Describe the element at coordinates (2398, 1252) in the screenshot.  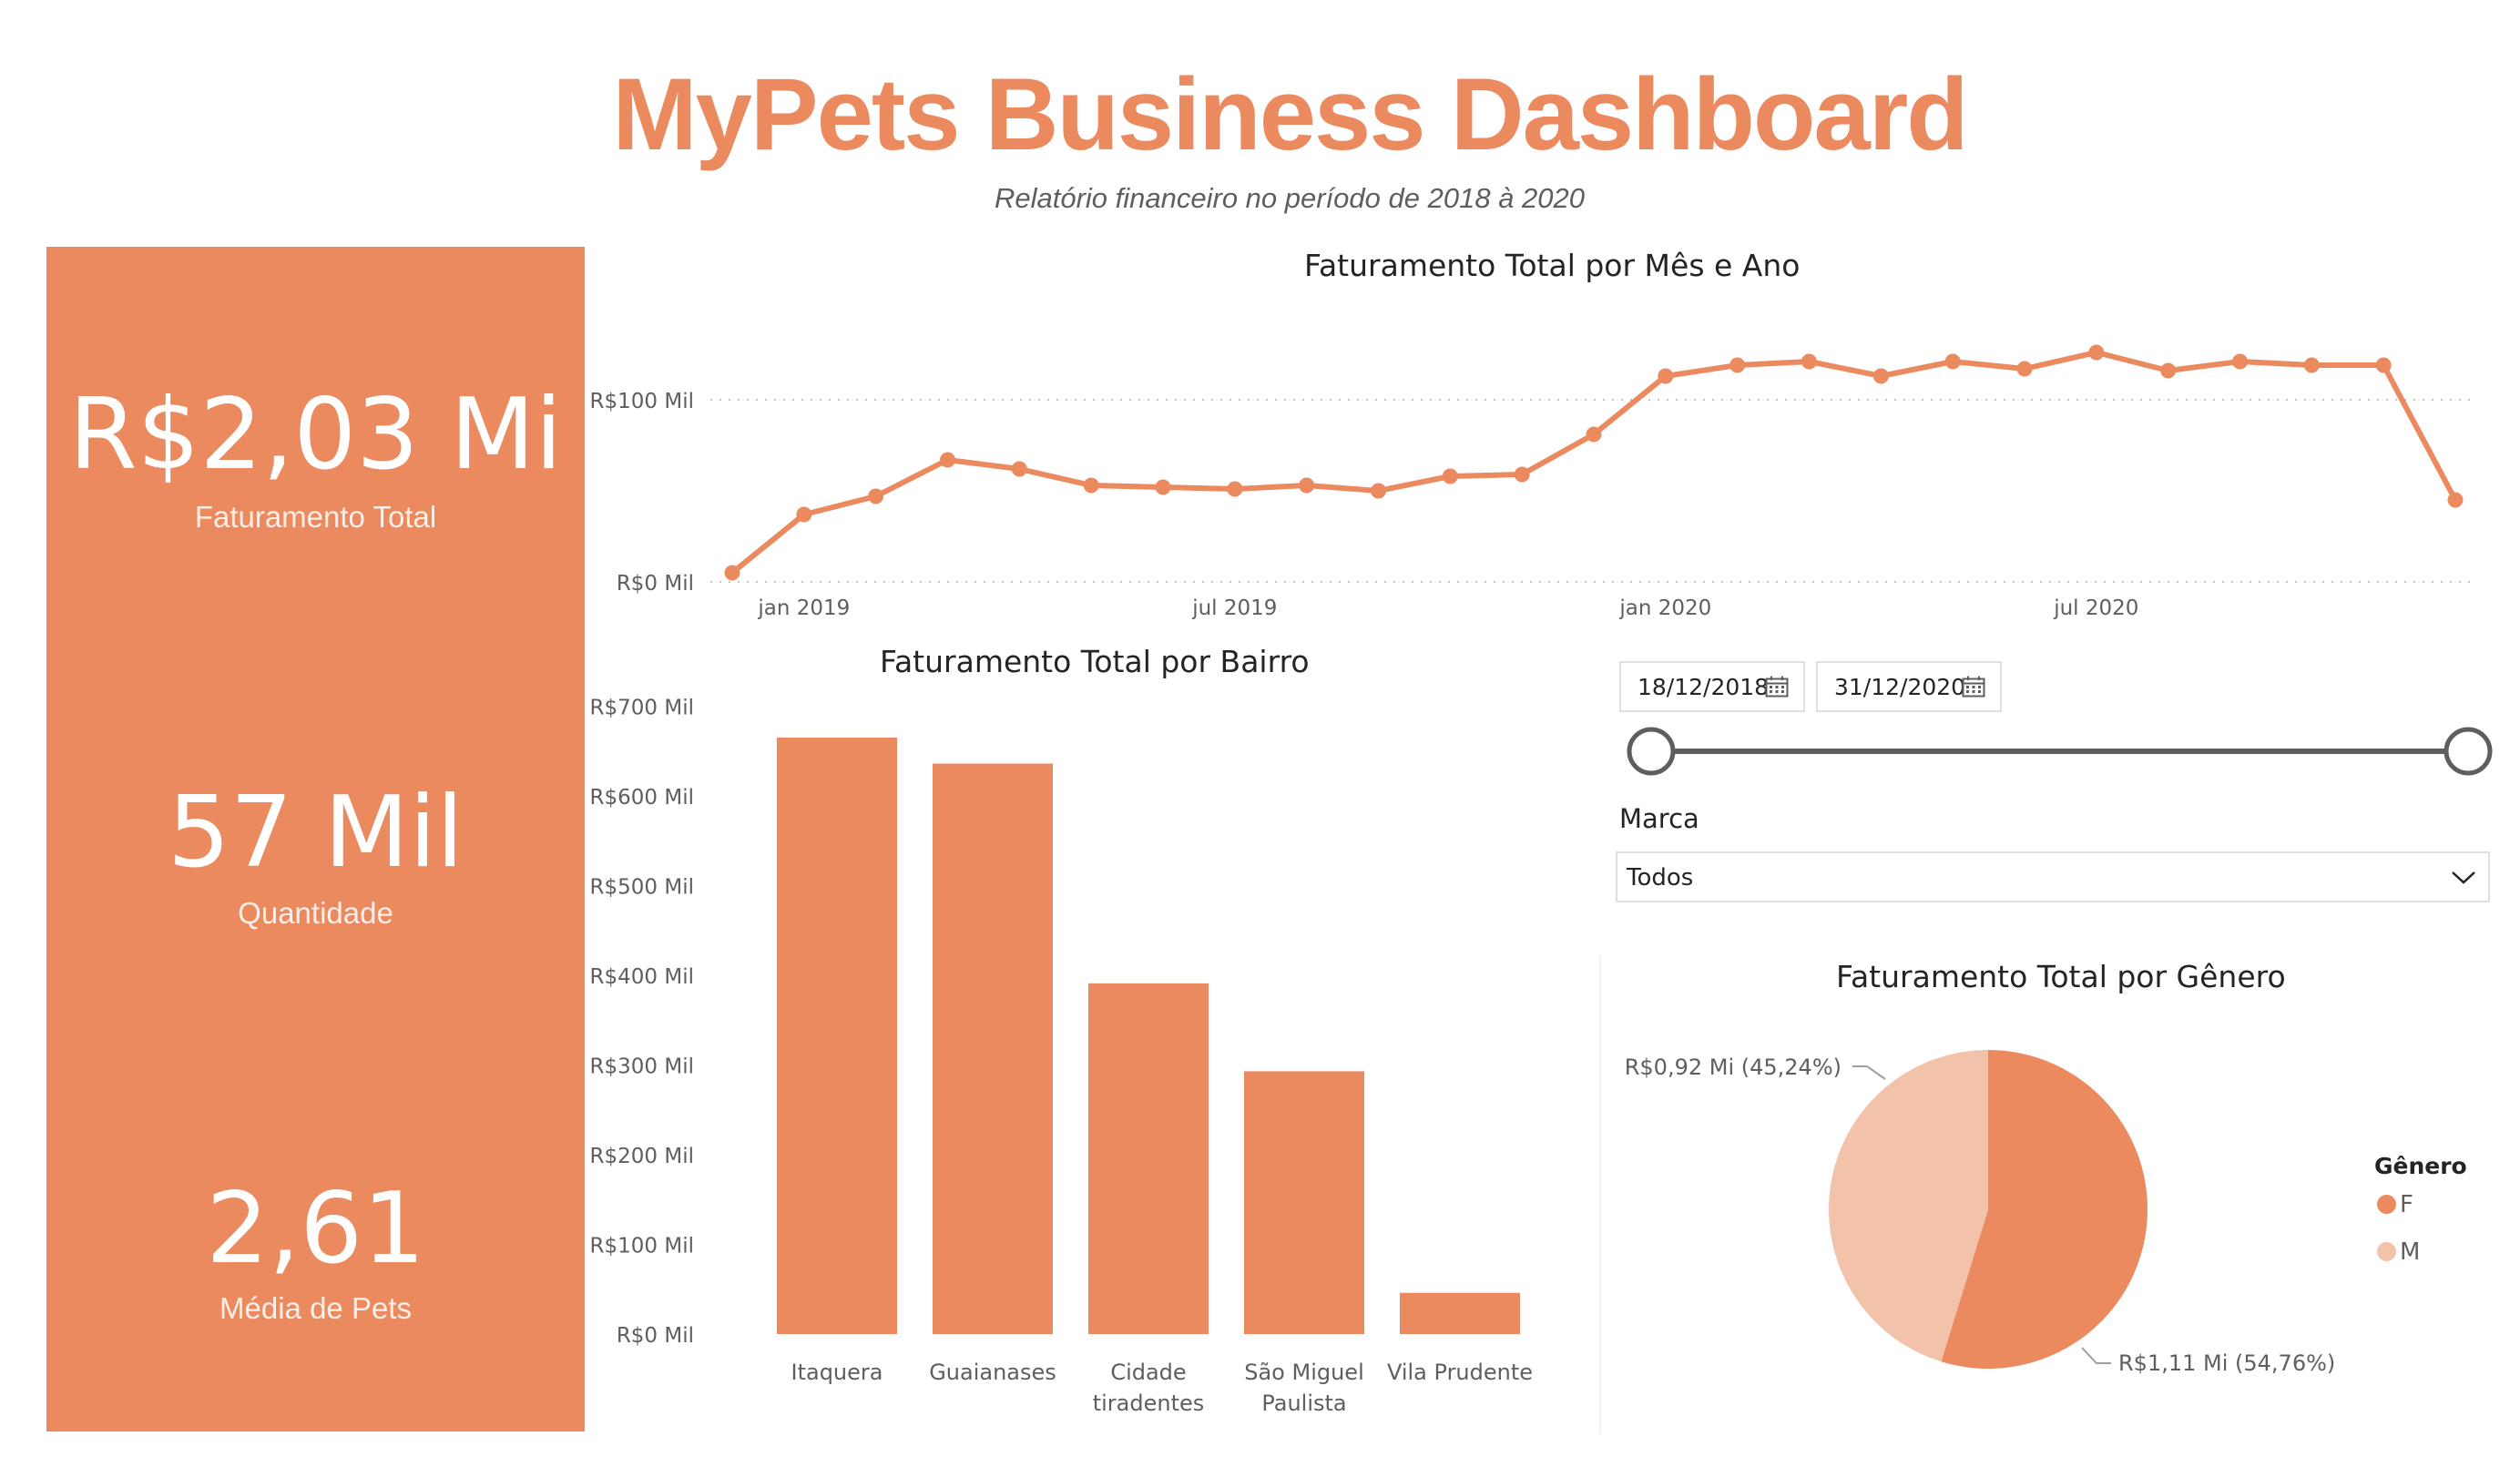
I see `legend-item-m: M` at that location.